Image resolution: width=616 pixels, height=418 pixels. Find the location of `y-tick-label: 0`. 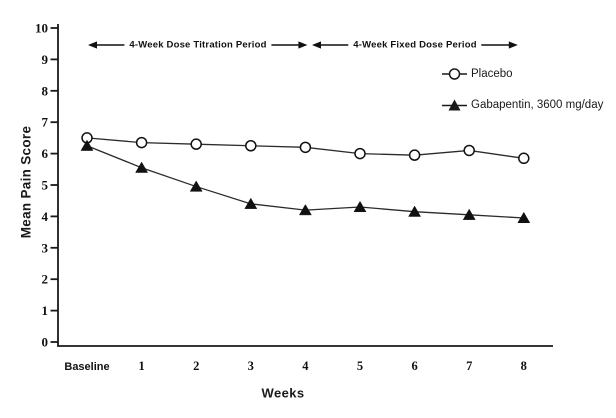

y-tick-label: 0 is located at coordinates (45, 342).